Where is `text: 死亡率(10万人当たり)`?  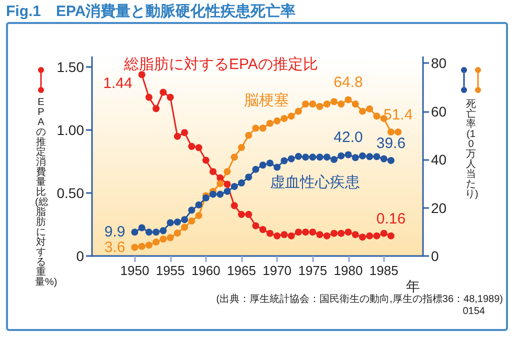 text: 死亡率(10万人当たり) is located at coordinates (471, 149).